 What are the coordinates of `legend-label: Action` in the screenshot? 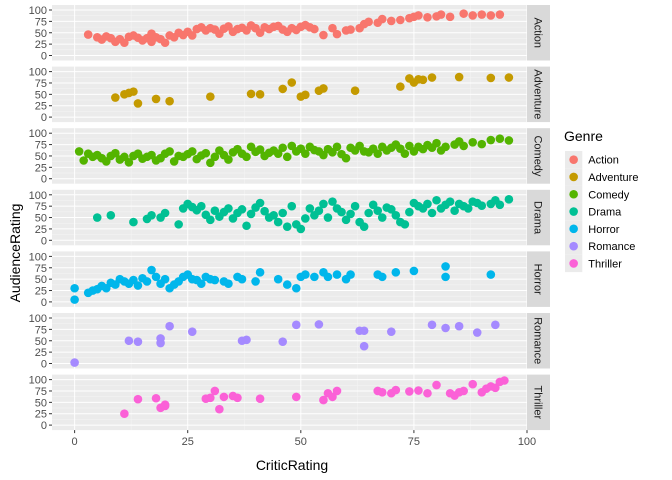 It's located at (603, 161).